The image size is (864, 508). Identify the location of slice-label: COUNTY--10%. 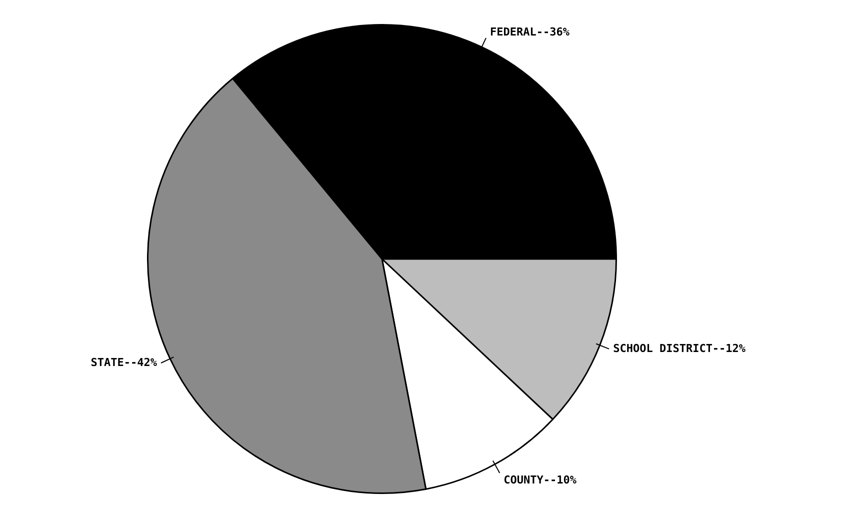
(540, 479).